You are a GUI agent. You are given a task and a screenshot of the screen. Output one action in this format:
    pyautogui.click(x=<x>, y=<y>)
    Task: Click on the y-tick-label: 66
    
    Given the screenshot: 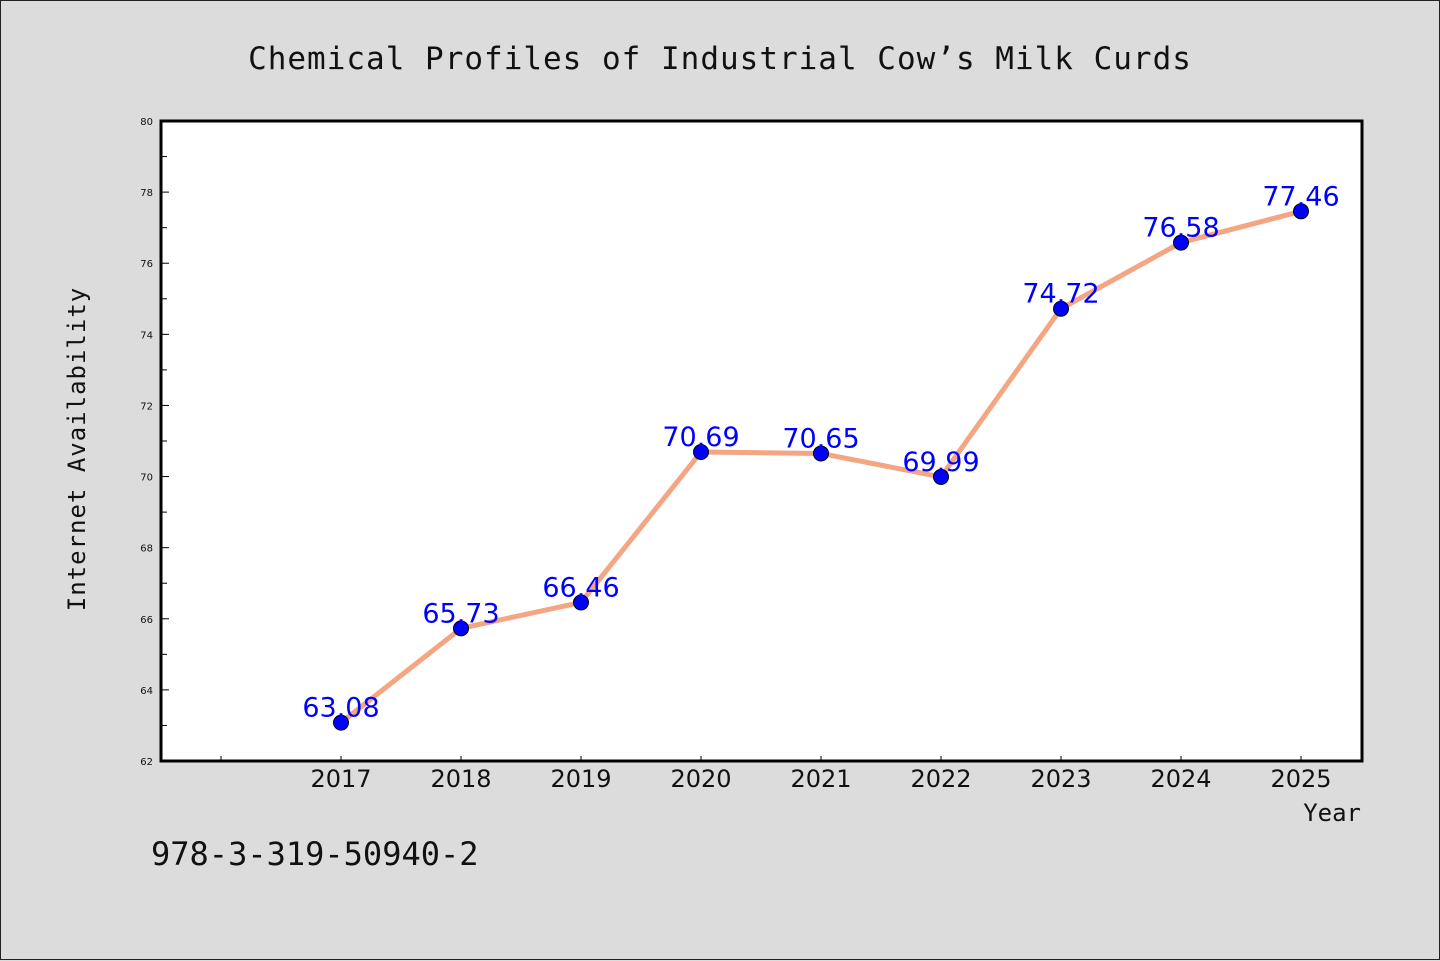 What is the action you would take?
    pyautogui.click(x=146, y=620)
    